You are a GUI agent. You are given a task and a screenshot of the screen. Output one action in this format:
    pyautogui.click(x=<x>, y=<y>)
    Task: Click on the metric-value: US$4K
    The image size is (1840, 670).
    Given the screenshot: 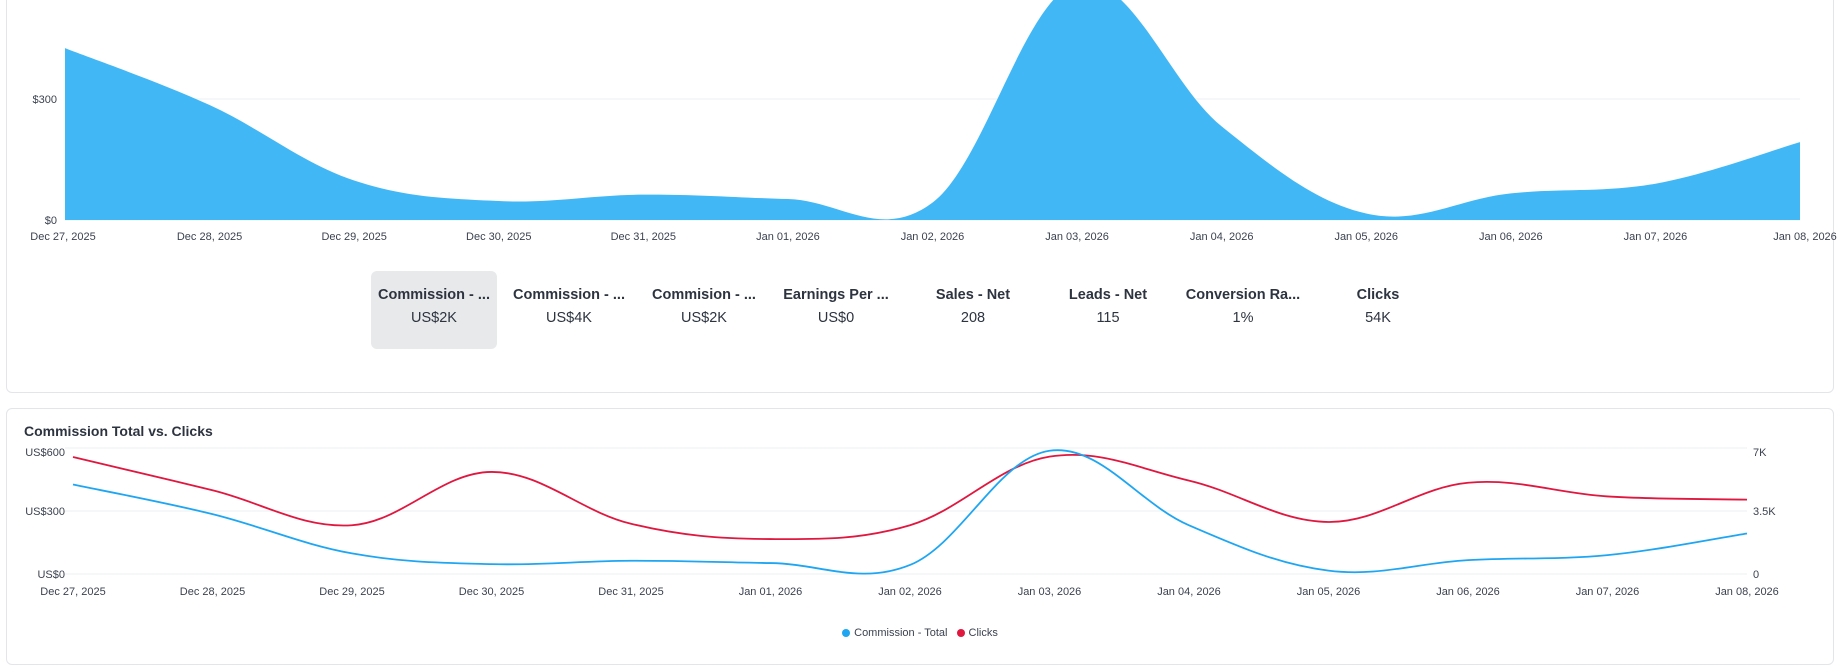 What is the action you would take?
    pyautogui.click(x=569, y=318)
    